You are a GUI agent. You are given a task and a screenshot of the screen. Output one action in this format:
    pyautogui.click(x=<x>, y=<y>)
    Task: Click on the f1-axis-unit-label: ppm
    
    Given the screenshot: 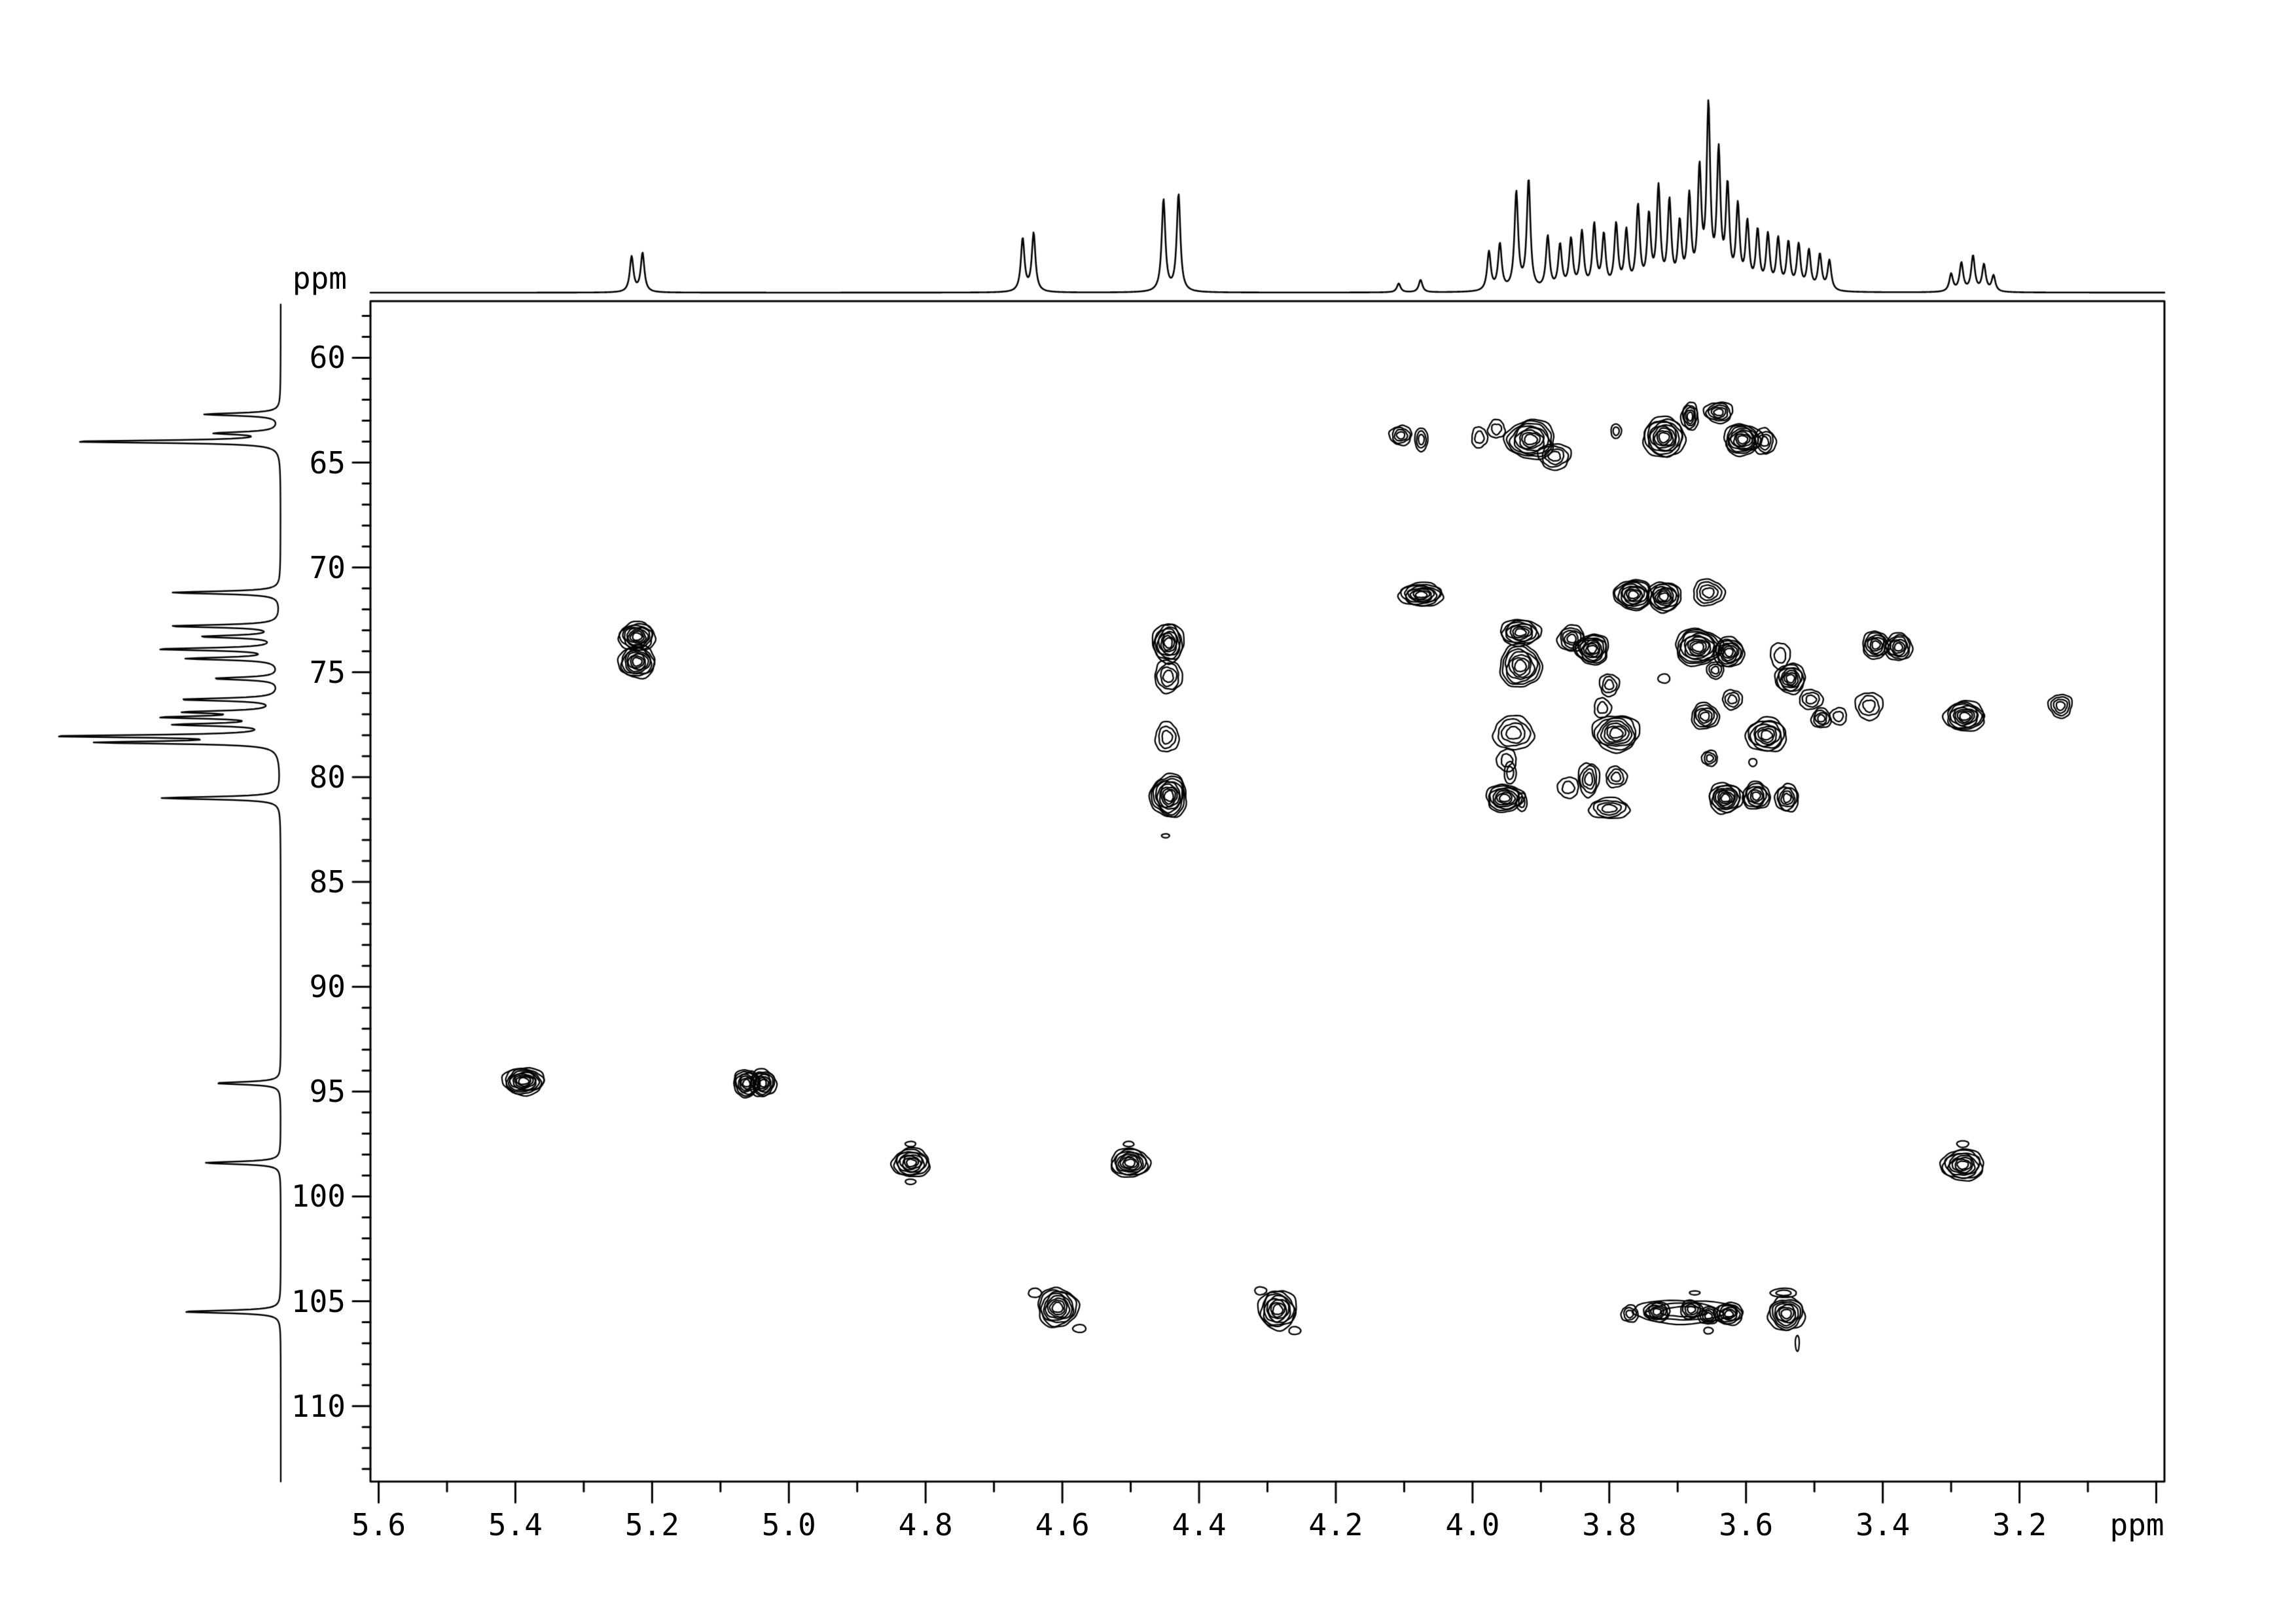 What is the action you would take?
    pyautogui.click(x=319, y=278)
    